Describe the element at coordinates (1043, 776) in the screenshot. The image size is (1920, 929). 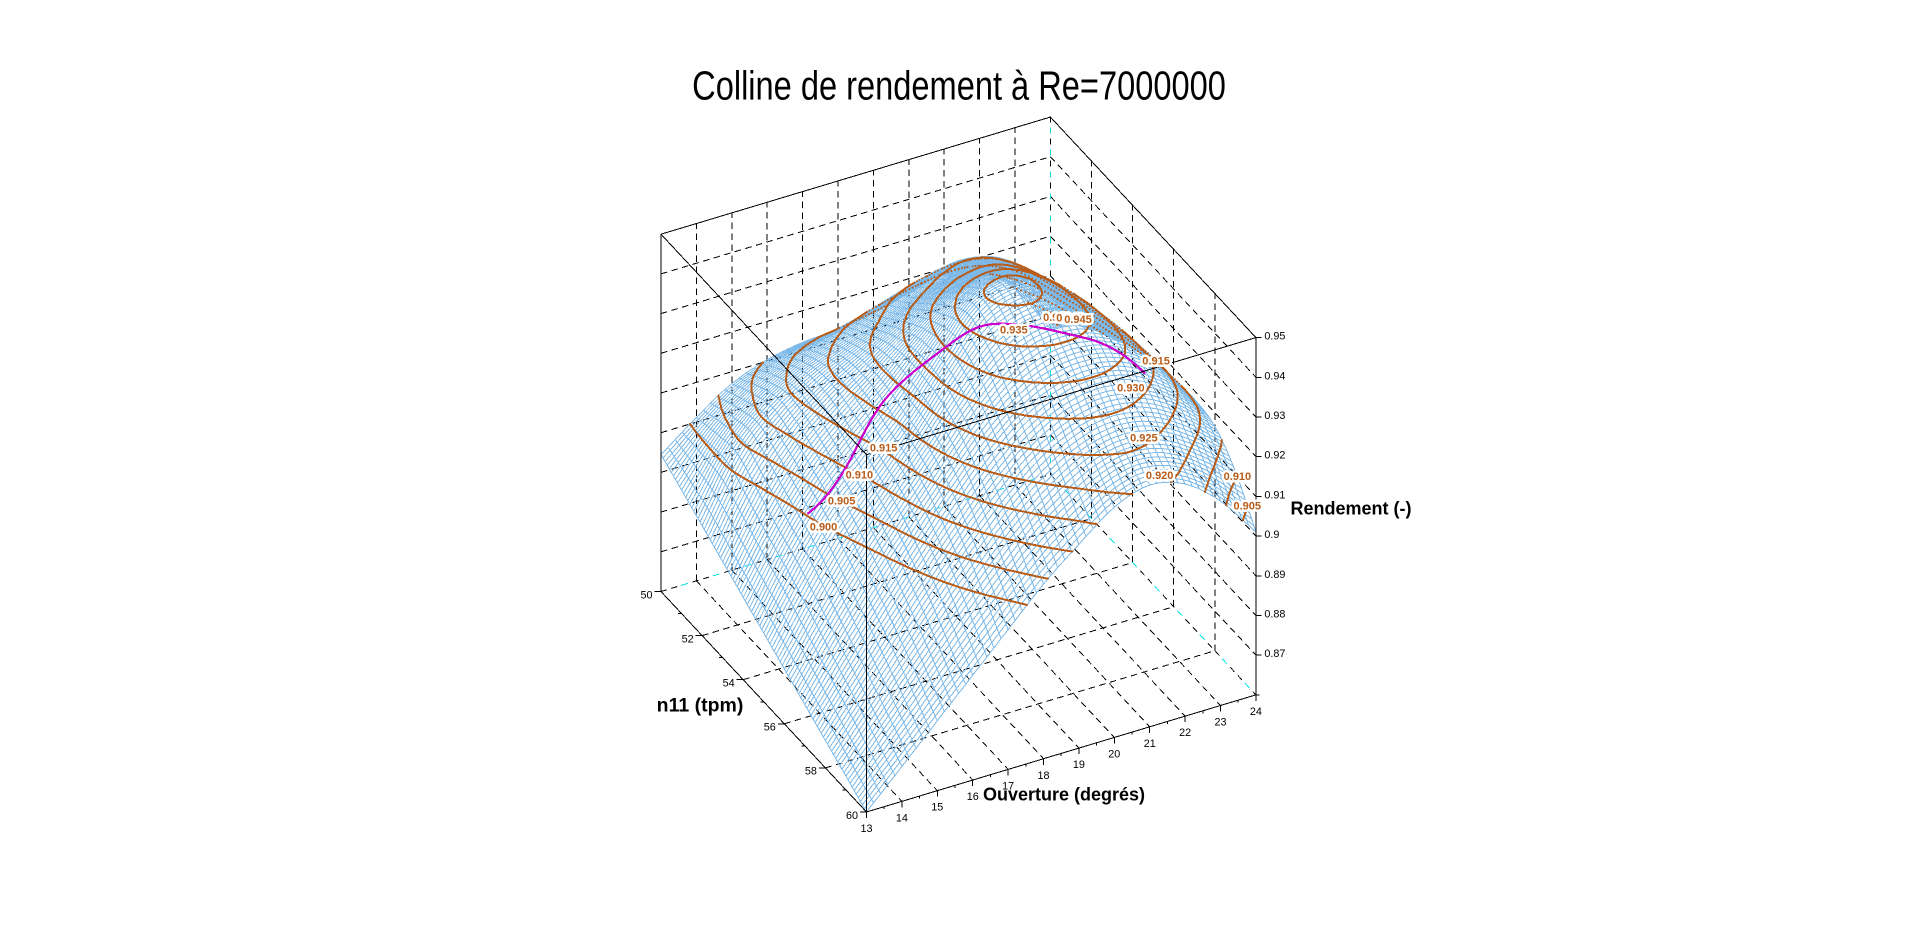
I see `x-tick-label: 18` at that location.